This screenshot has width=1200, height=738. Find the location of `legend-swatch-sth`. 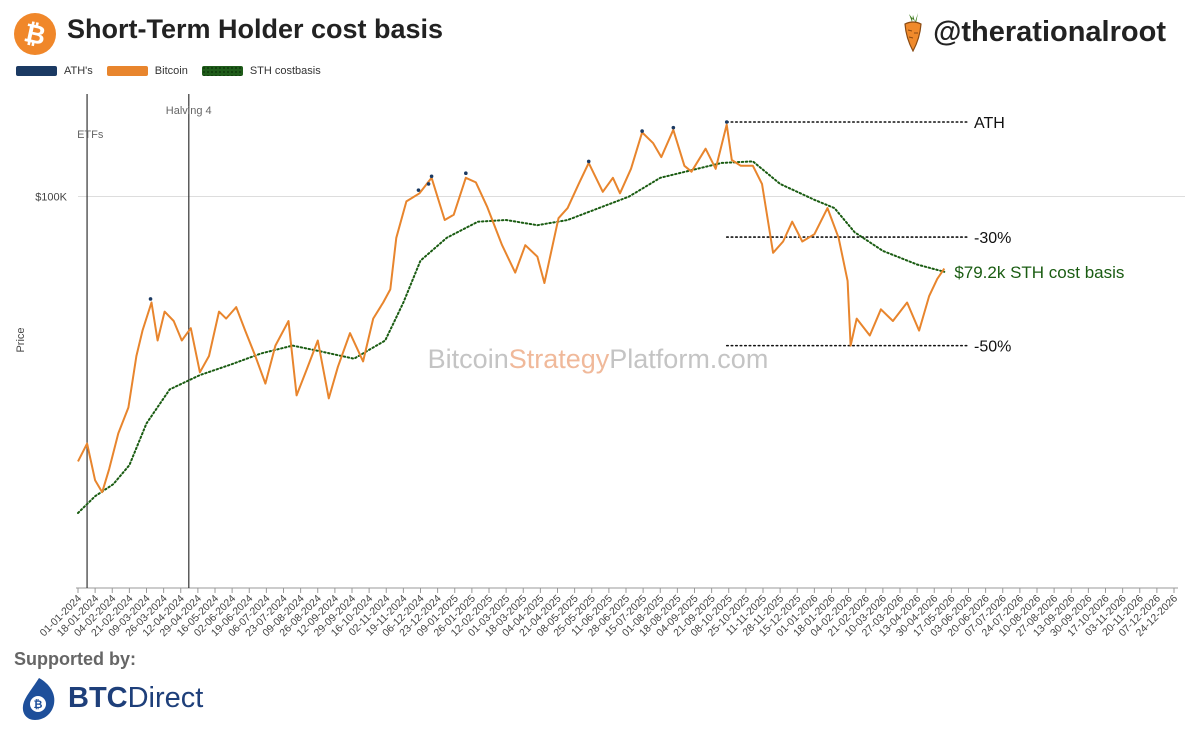

legend-swatch-sth is located at coordinates (222, 71).